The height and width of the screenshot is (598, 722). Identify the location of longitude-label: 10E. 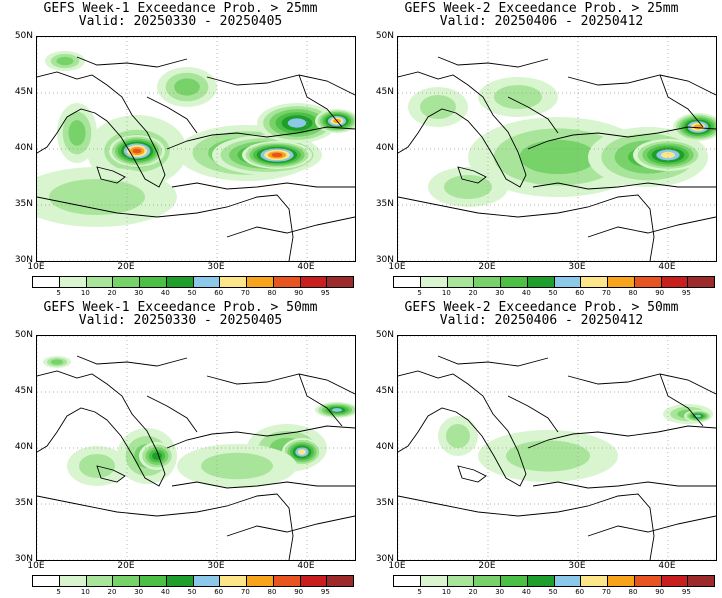
(397, 267).